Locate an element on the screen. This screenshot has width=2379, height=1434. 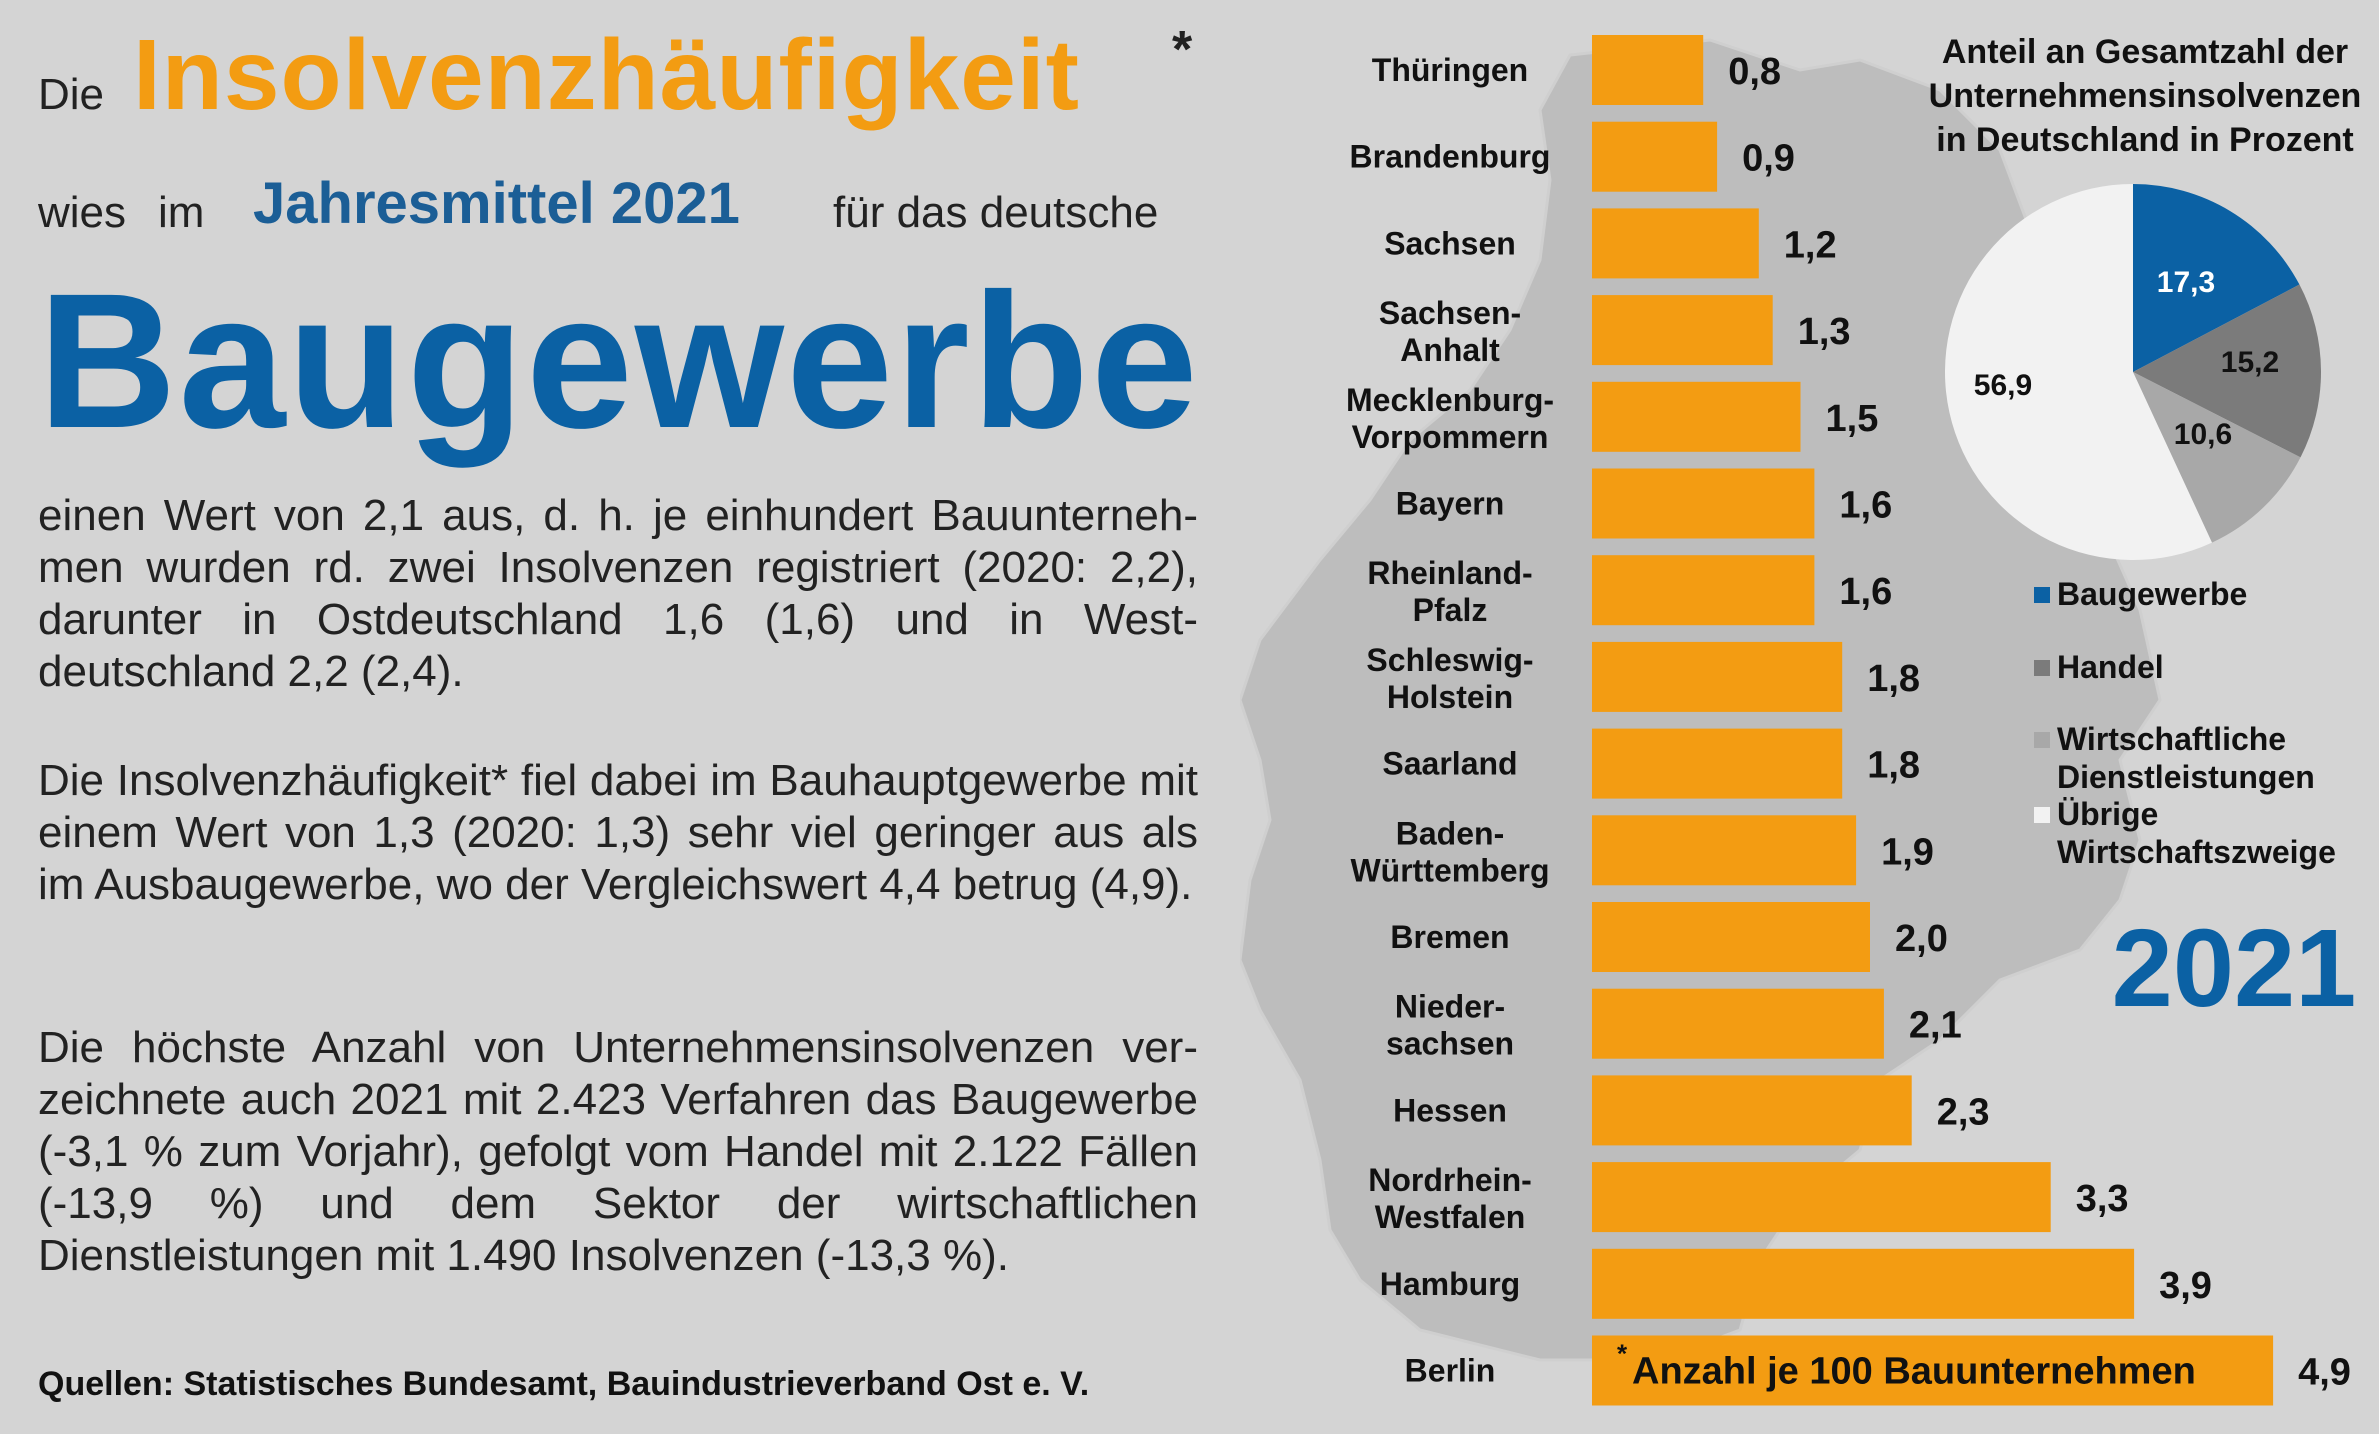
pie-value-label-2: 10,6 is located at coordinates (2203, 434).